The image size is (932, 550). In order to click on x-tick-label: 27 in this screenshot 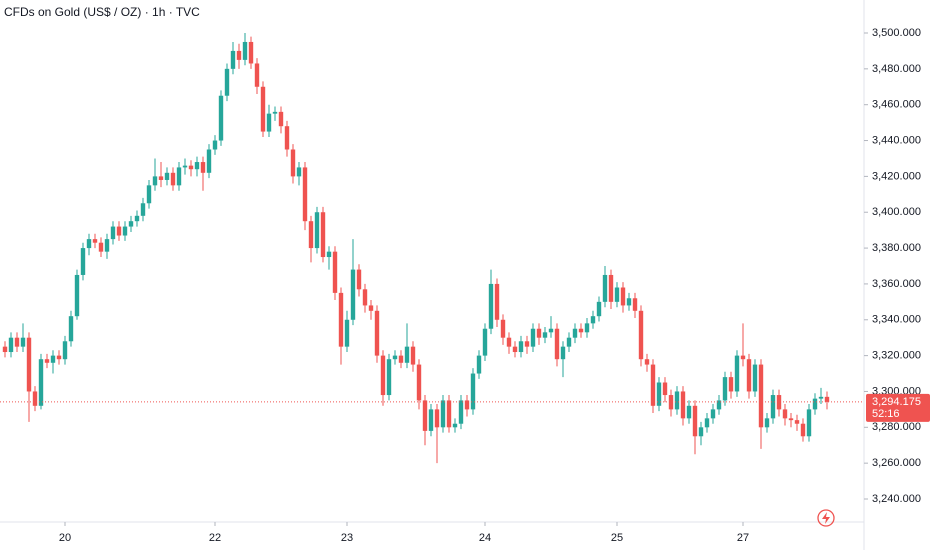, I will do `click(743, 538)`.